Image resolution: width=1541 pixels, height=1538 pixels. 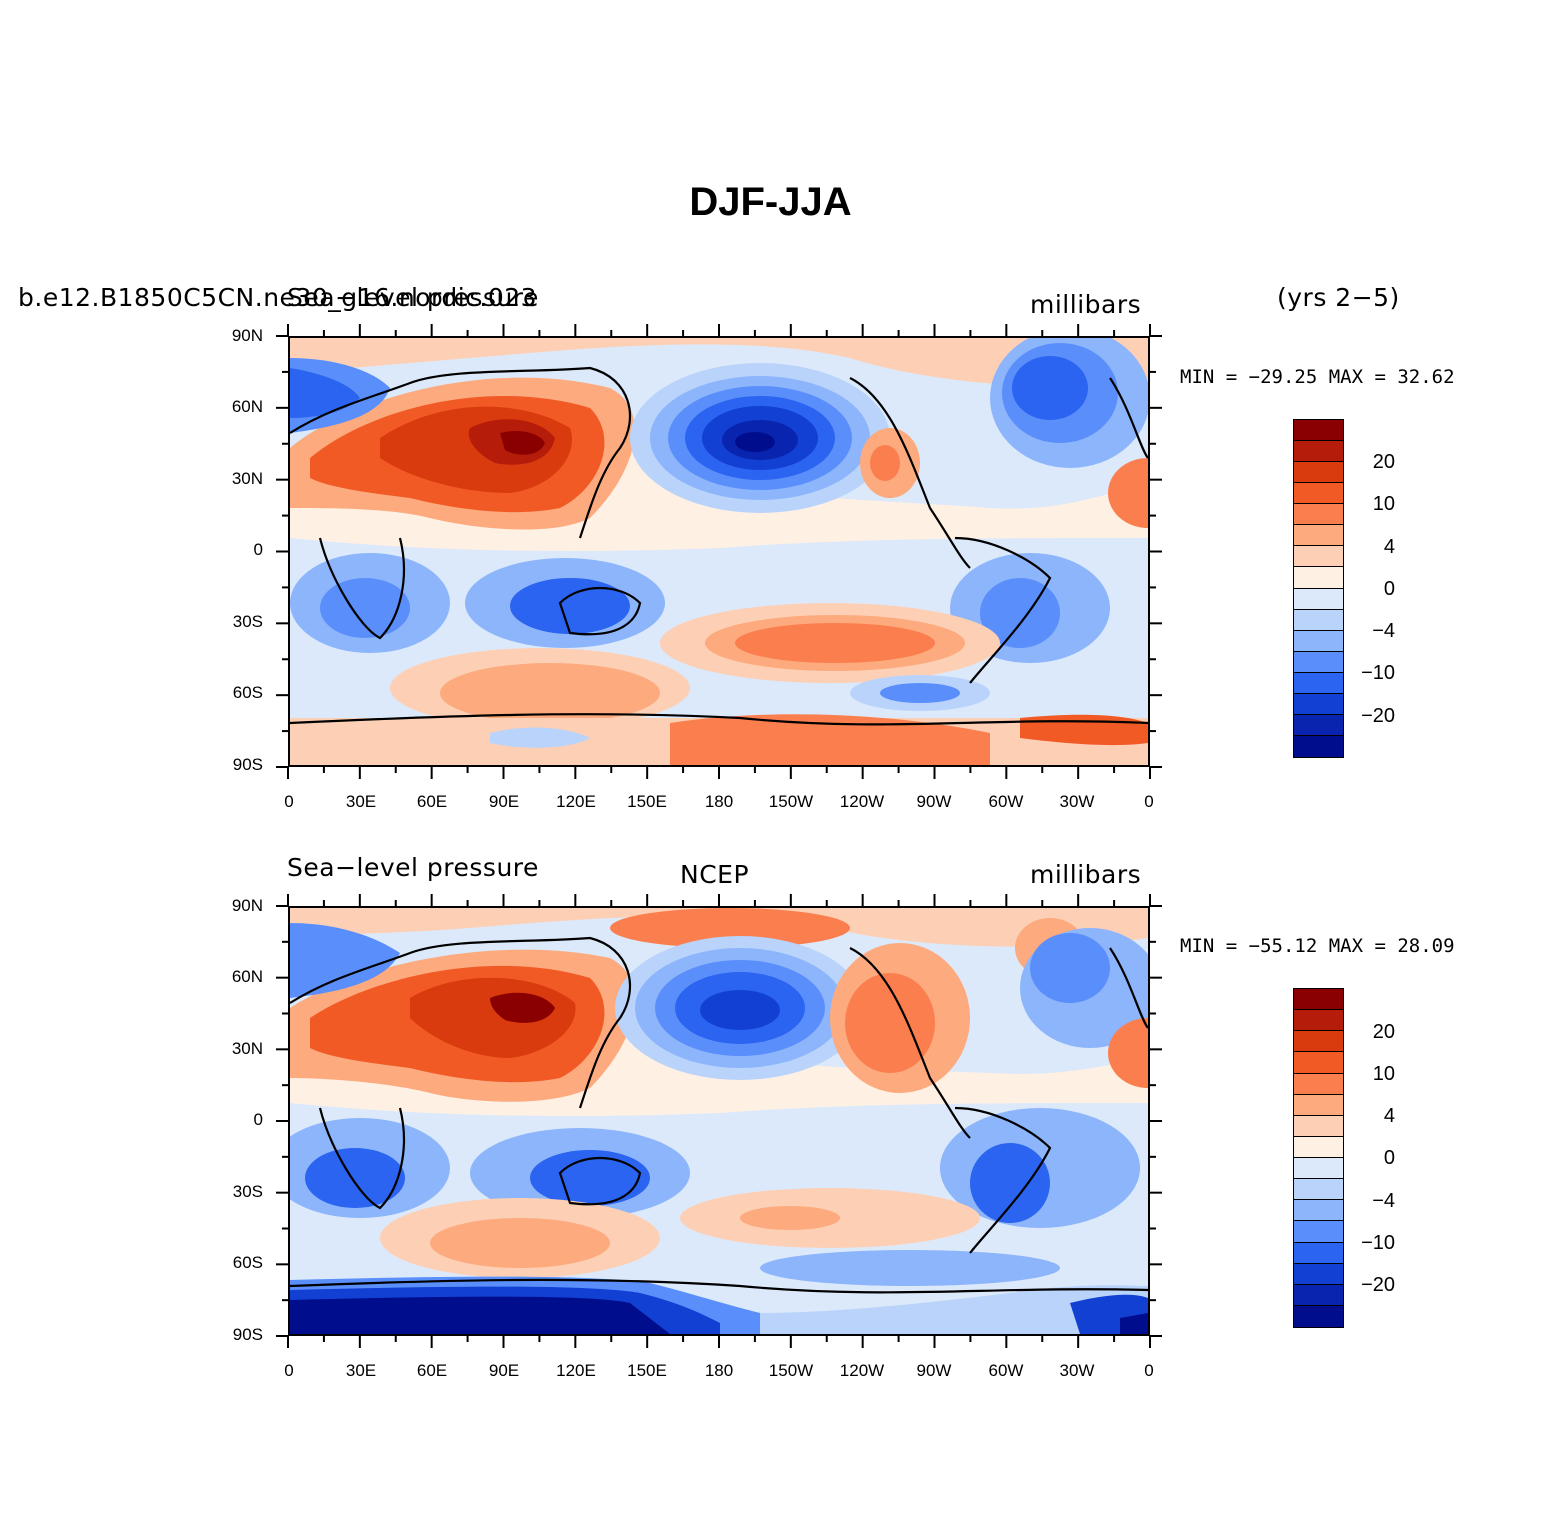 I want to click on panel2-ytick: 90S, so click(x=247, y=1334).